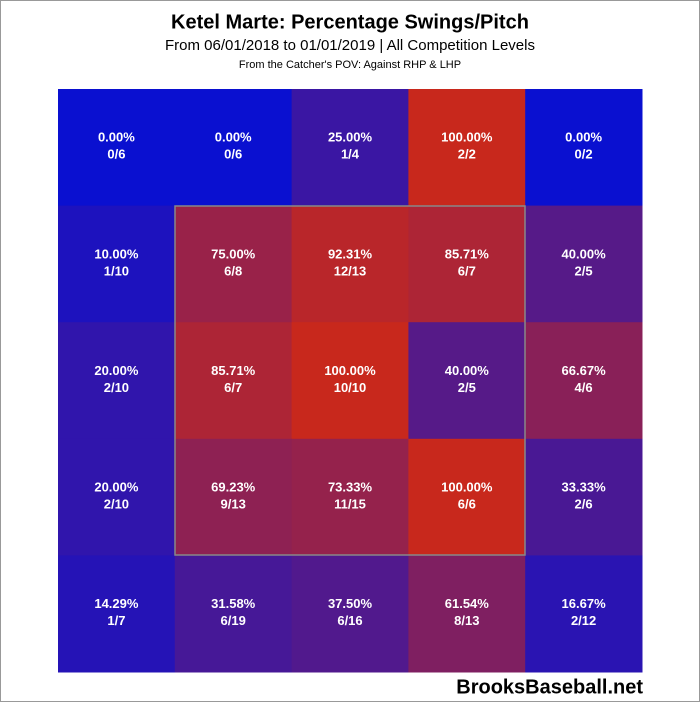 This screenshot has width=700, height=702. I want to click on count-label: 6/16, so click(349, 620).